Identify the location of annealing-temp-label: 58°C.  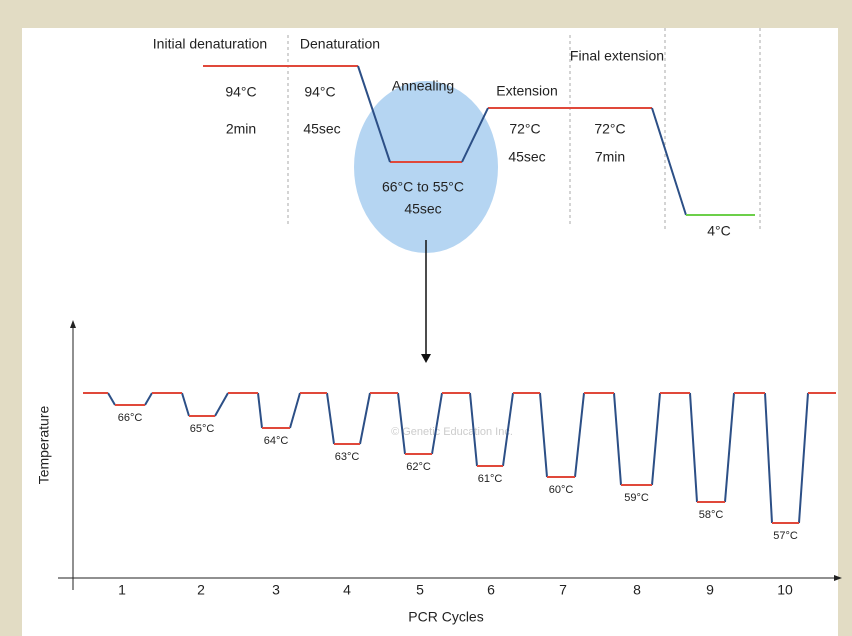
(711, 515).